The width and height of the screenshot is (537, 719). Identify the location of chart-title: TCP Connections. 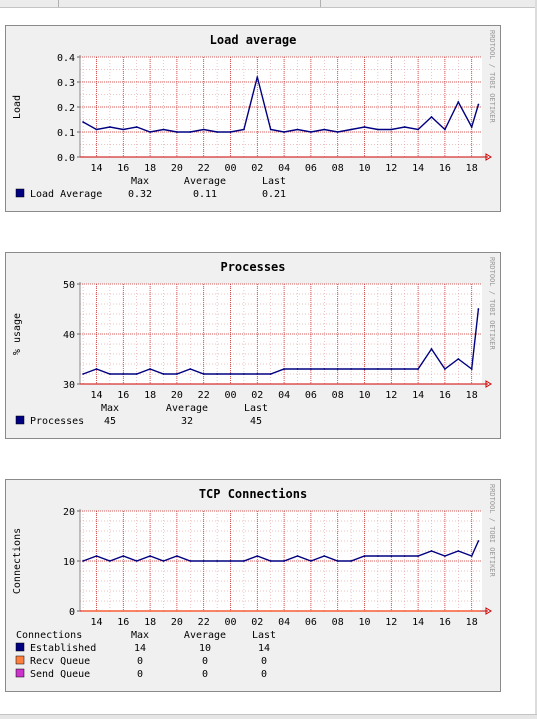
(253, 494).